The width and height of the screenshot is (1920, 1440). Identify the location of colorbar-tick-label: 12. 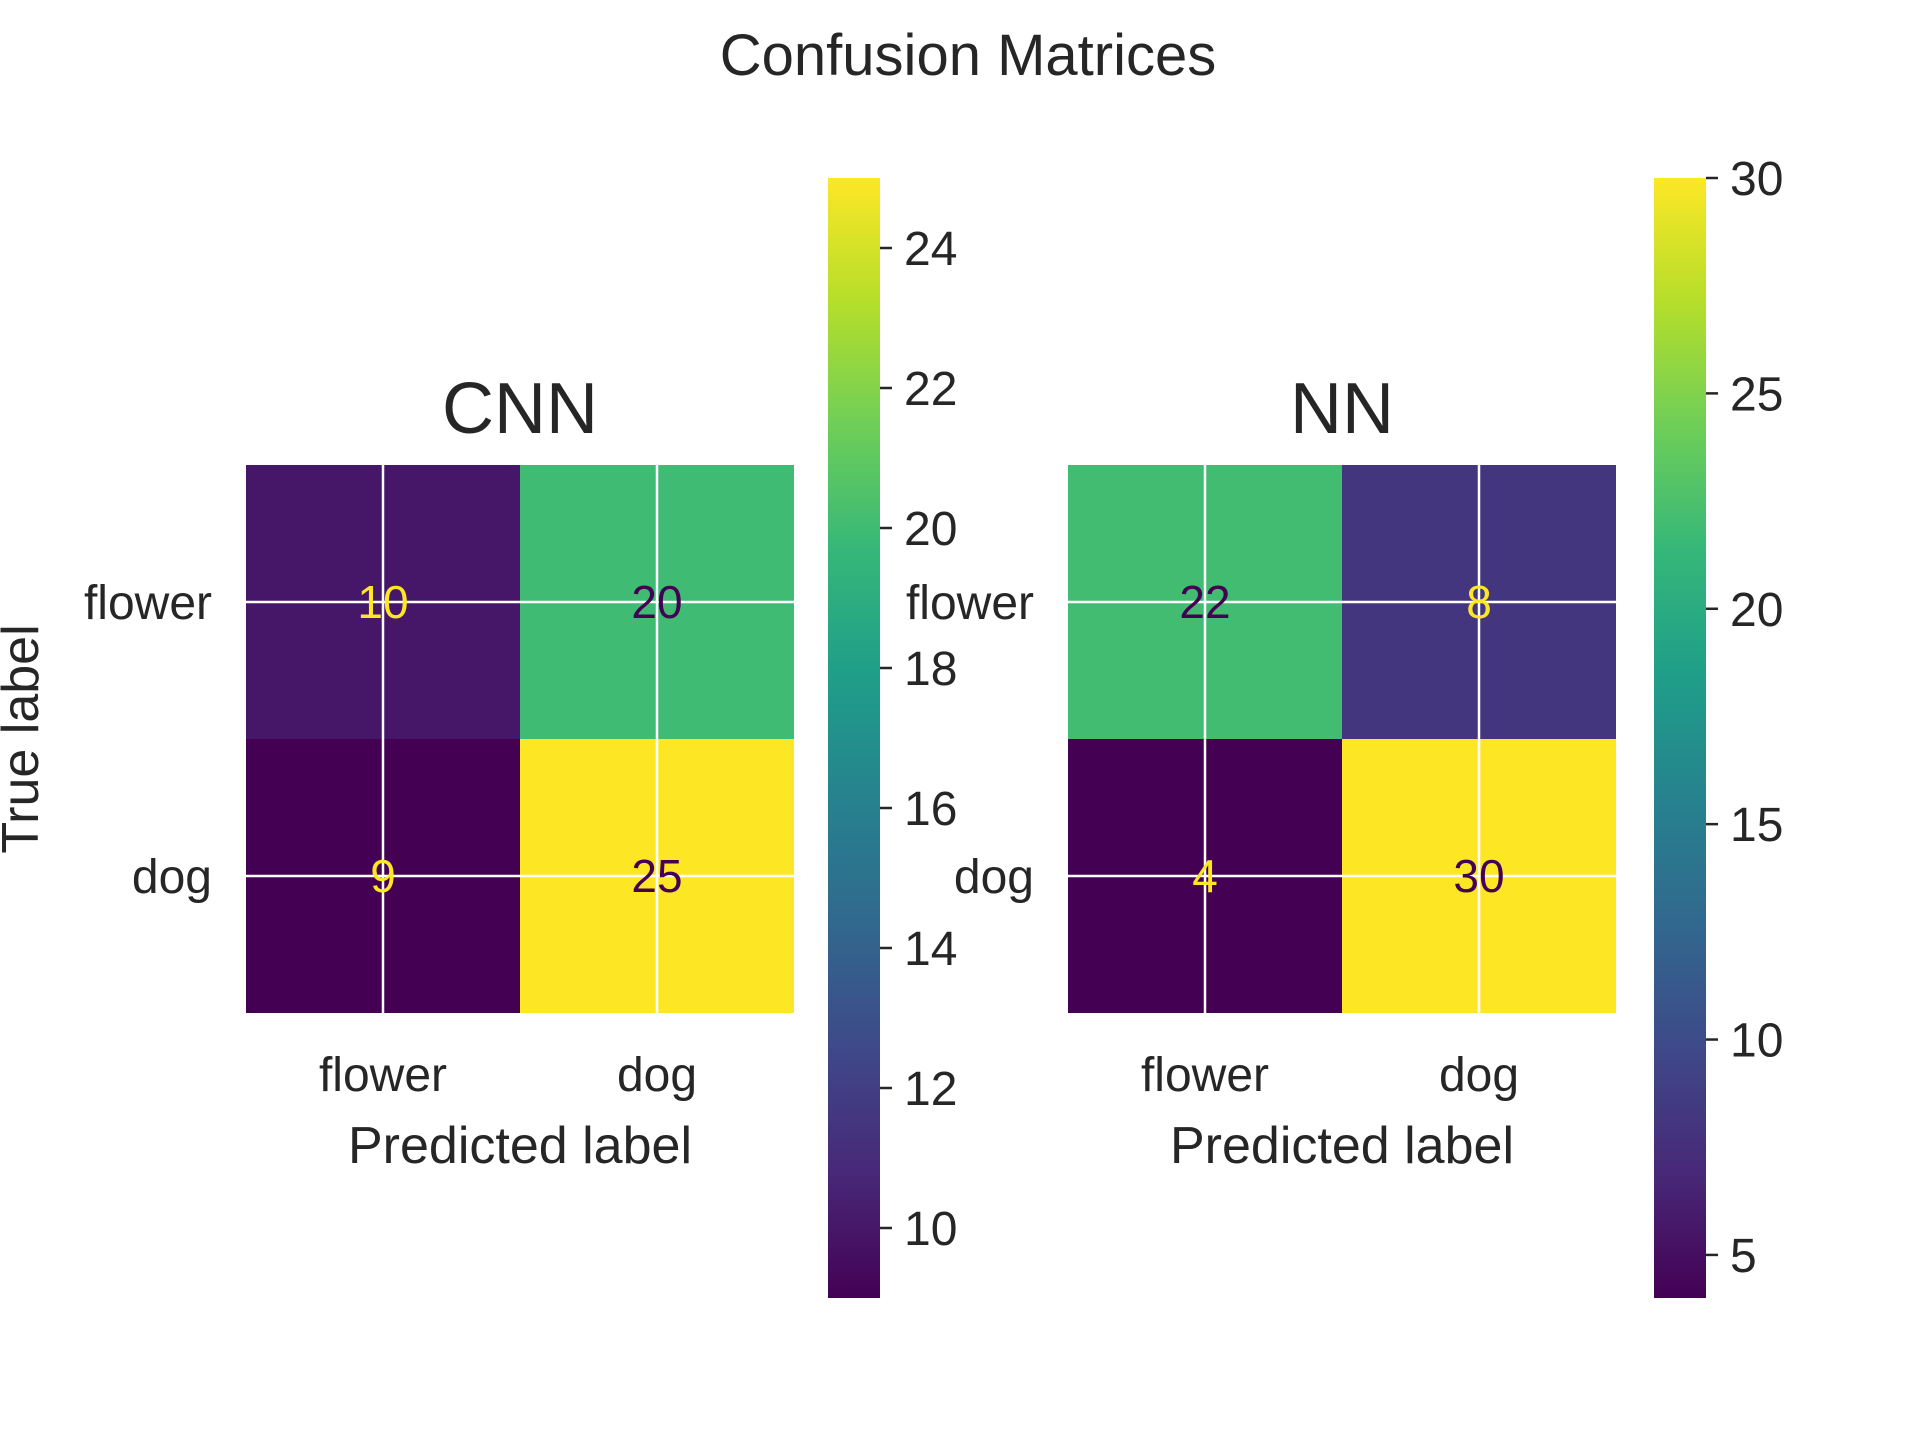
(930, 1089).